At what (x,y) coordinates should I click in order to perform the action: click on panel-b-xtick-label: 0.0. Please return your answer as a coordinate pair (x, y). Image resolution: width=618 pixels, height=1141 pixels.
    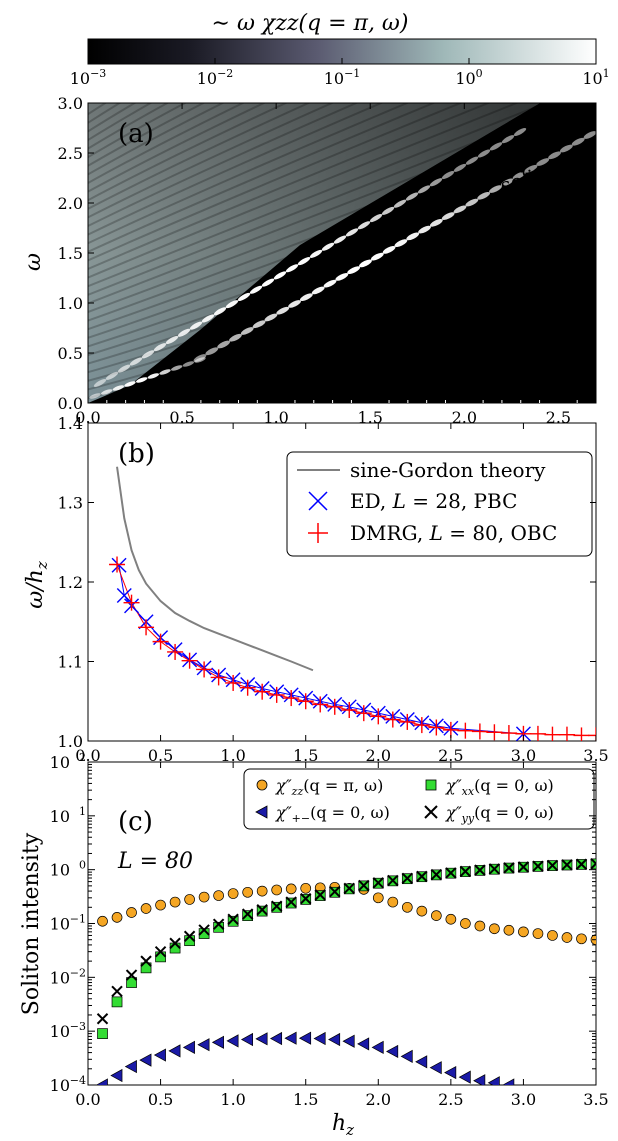
    Looking at the image, I should click on (87, 755).